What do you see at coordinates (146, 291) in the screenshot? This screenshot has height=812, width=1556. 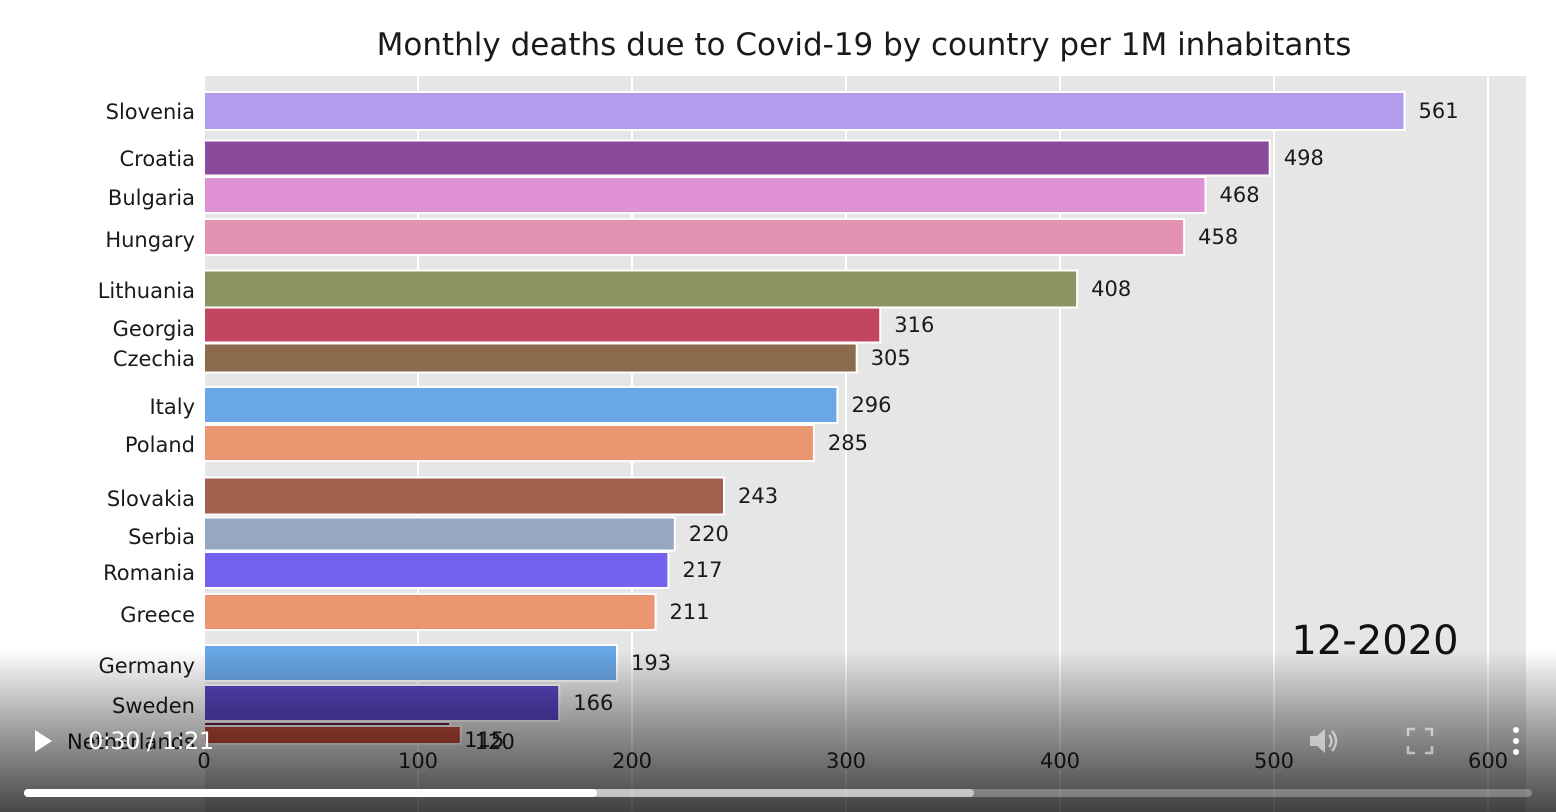 I see `category-label: Lithuania` at bounding box center [146, 291].